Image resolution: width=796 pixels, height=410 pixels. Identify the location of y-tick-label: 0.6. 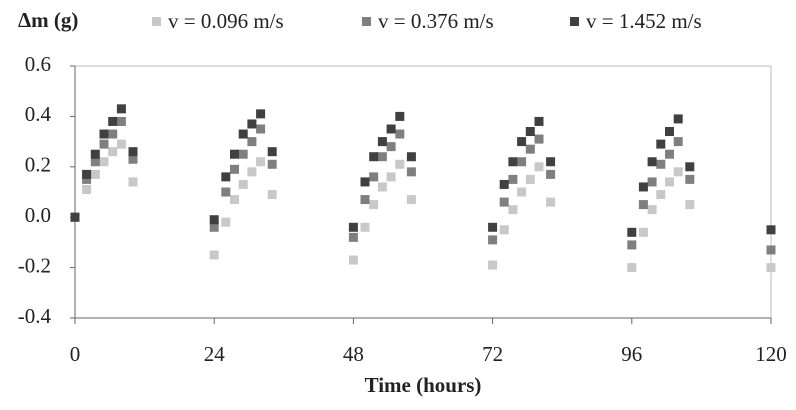
(38, 64).